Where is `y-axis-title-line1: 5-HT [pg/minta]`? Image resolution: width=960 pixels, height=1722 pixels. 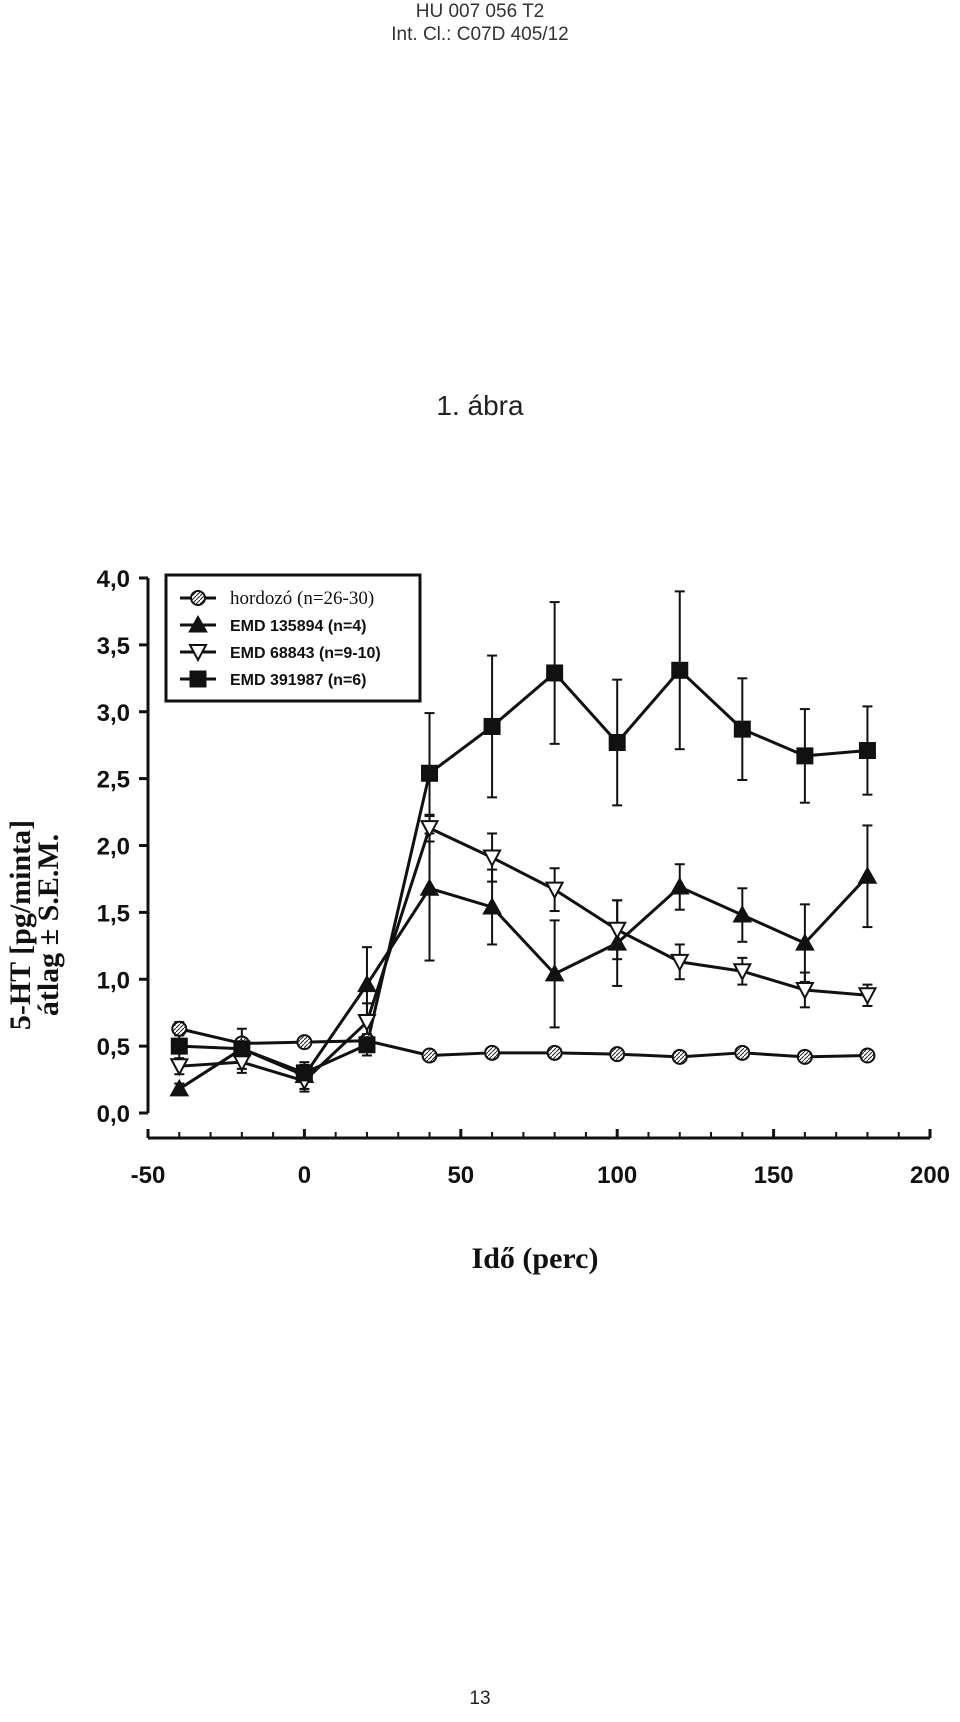 y-axis-title-line1: 5-HT [pg/minta] is located at coordinates (20, 925).